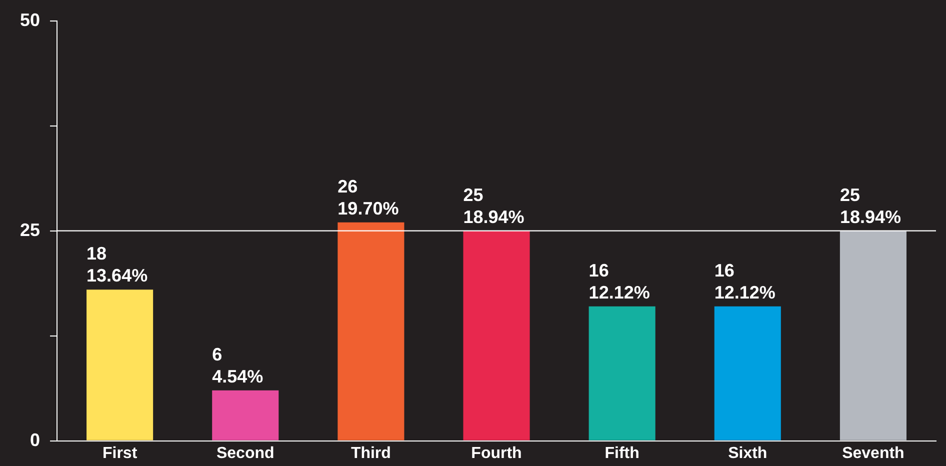 This screenshot has height=466, width=946. I want to click on data-label: 26 19.70%, so click(368, 197).